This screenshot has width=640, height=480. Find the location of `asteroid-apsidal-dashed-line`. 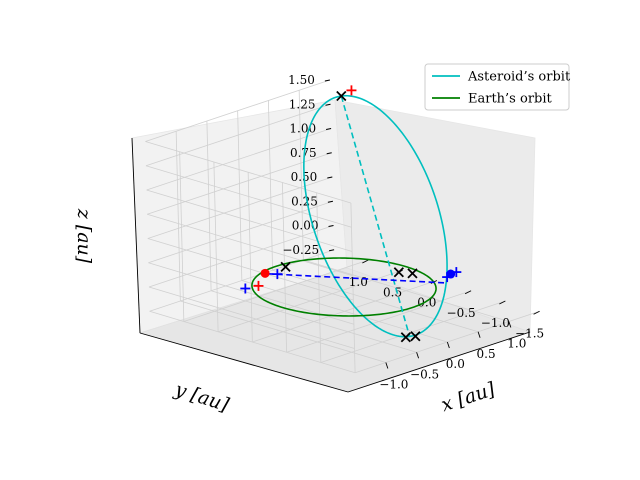

asteroid-apsidal-dashed-line is located at coordinates (375, 216).